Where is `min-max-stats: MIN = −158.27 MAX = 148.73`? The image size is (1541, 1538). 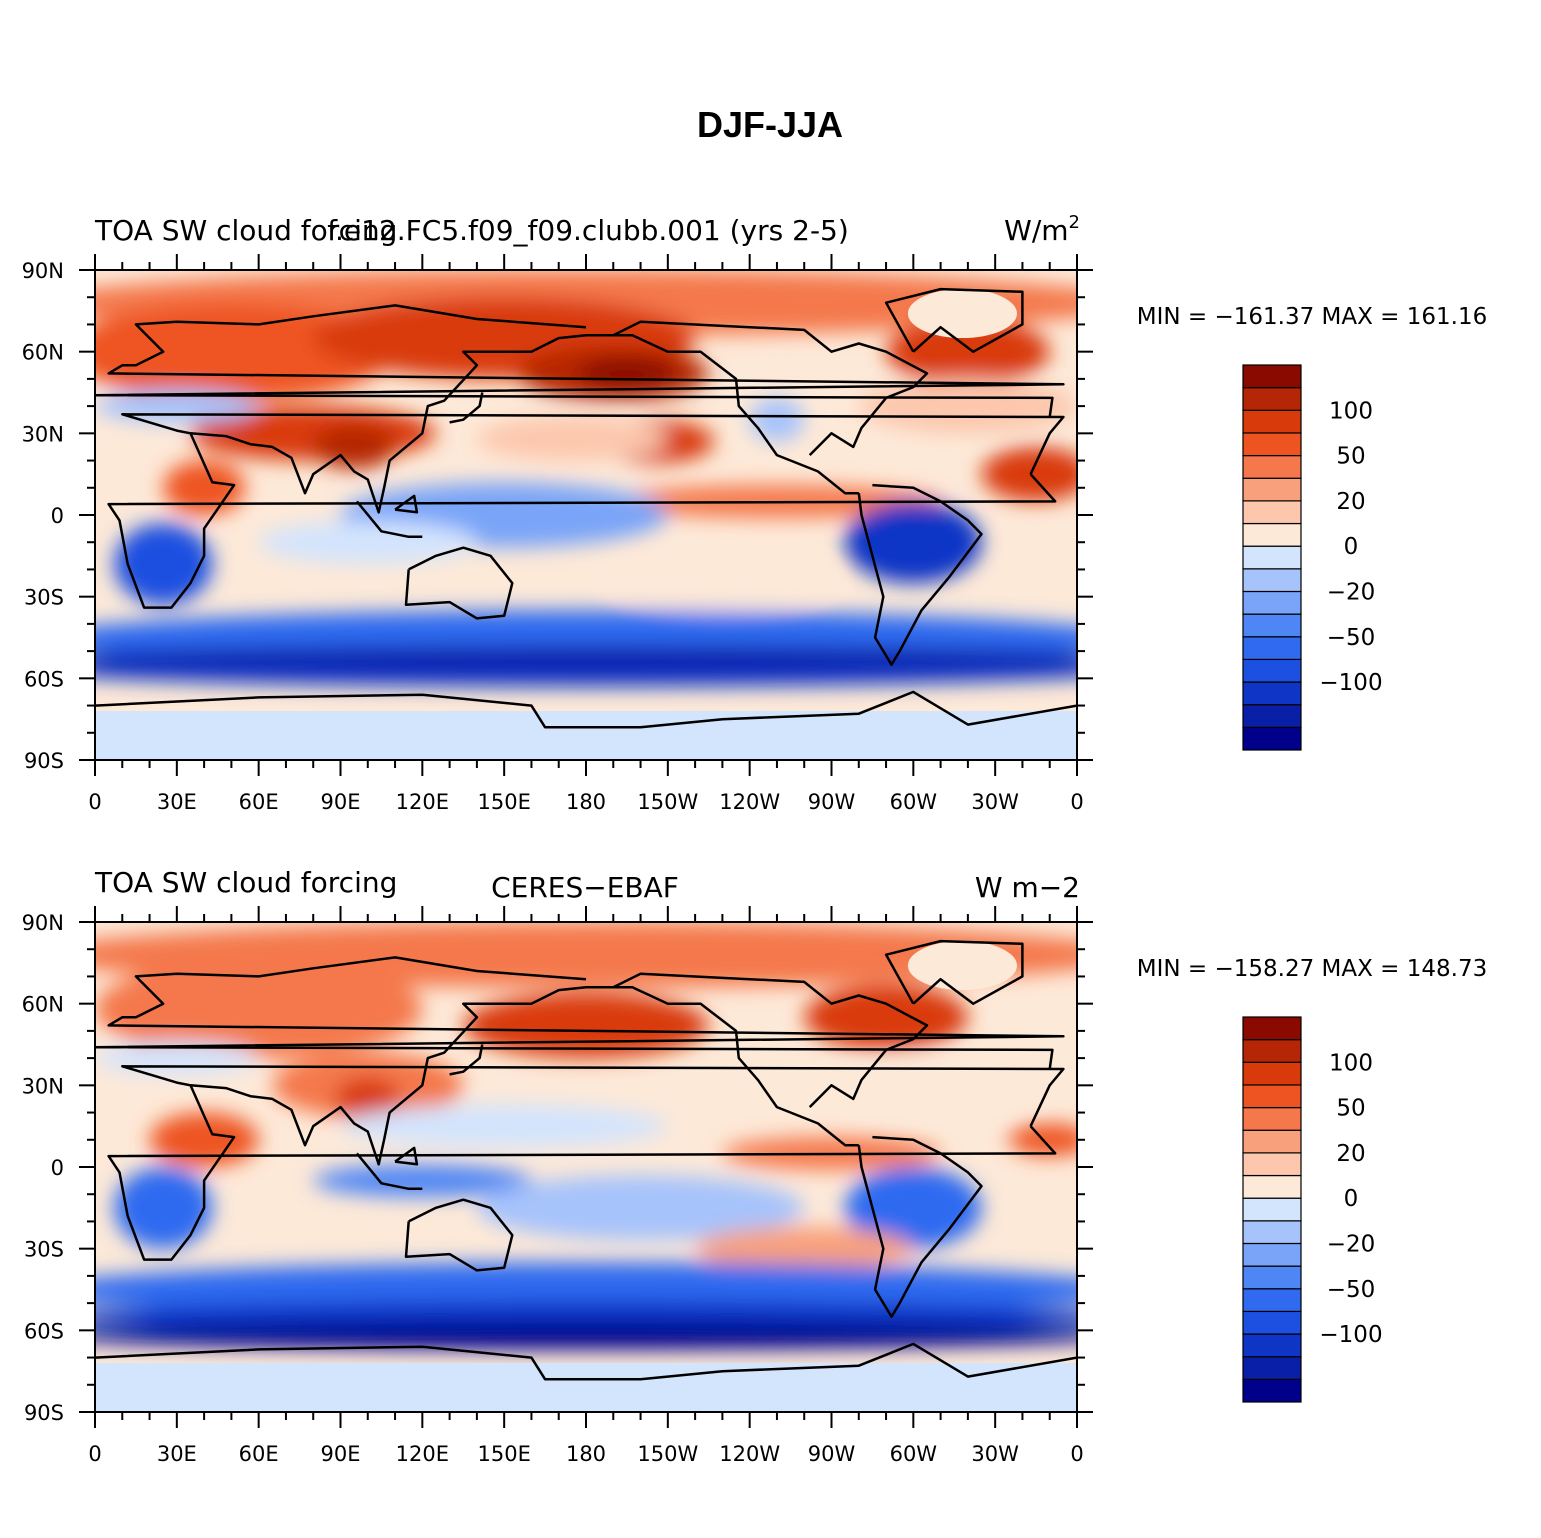
min-max-stats: MIN = −158.27 MAX = 148.73 is located at coordinates (1312, 969).